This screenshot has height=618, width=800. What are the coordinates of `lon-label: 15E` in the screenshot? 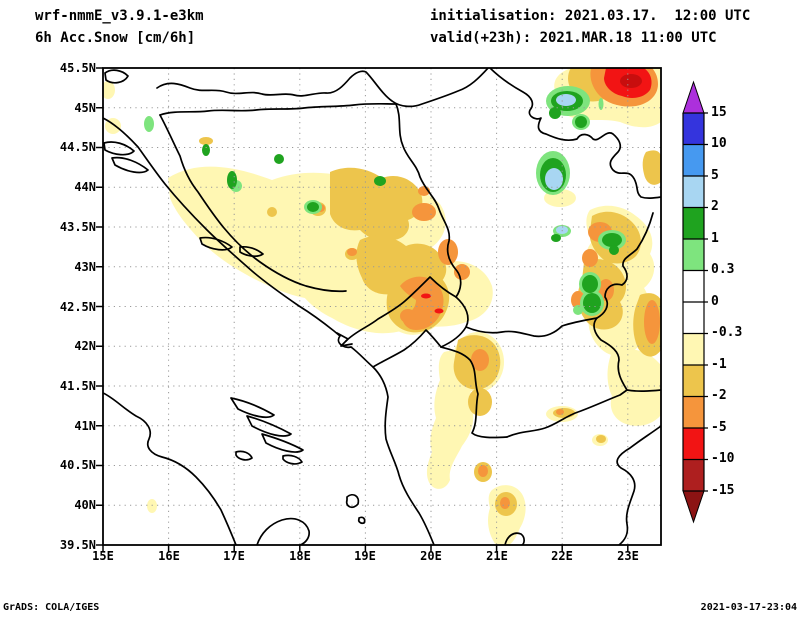 It's located at (103, 556).